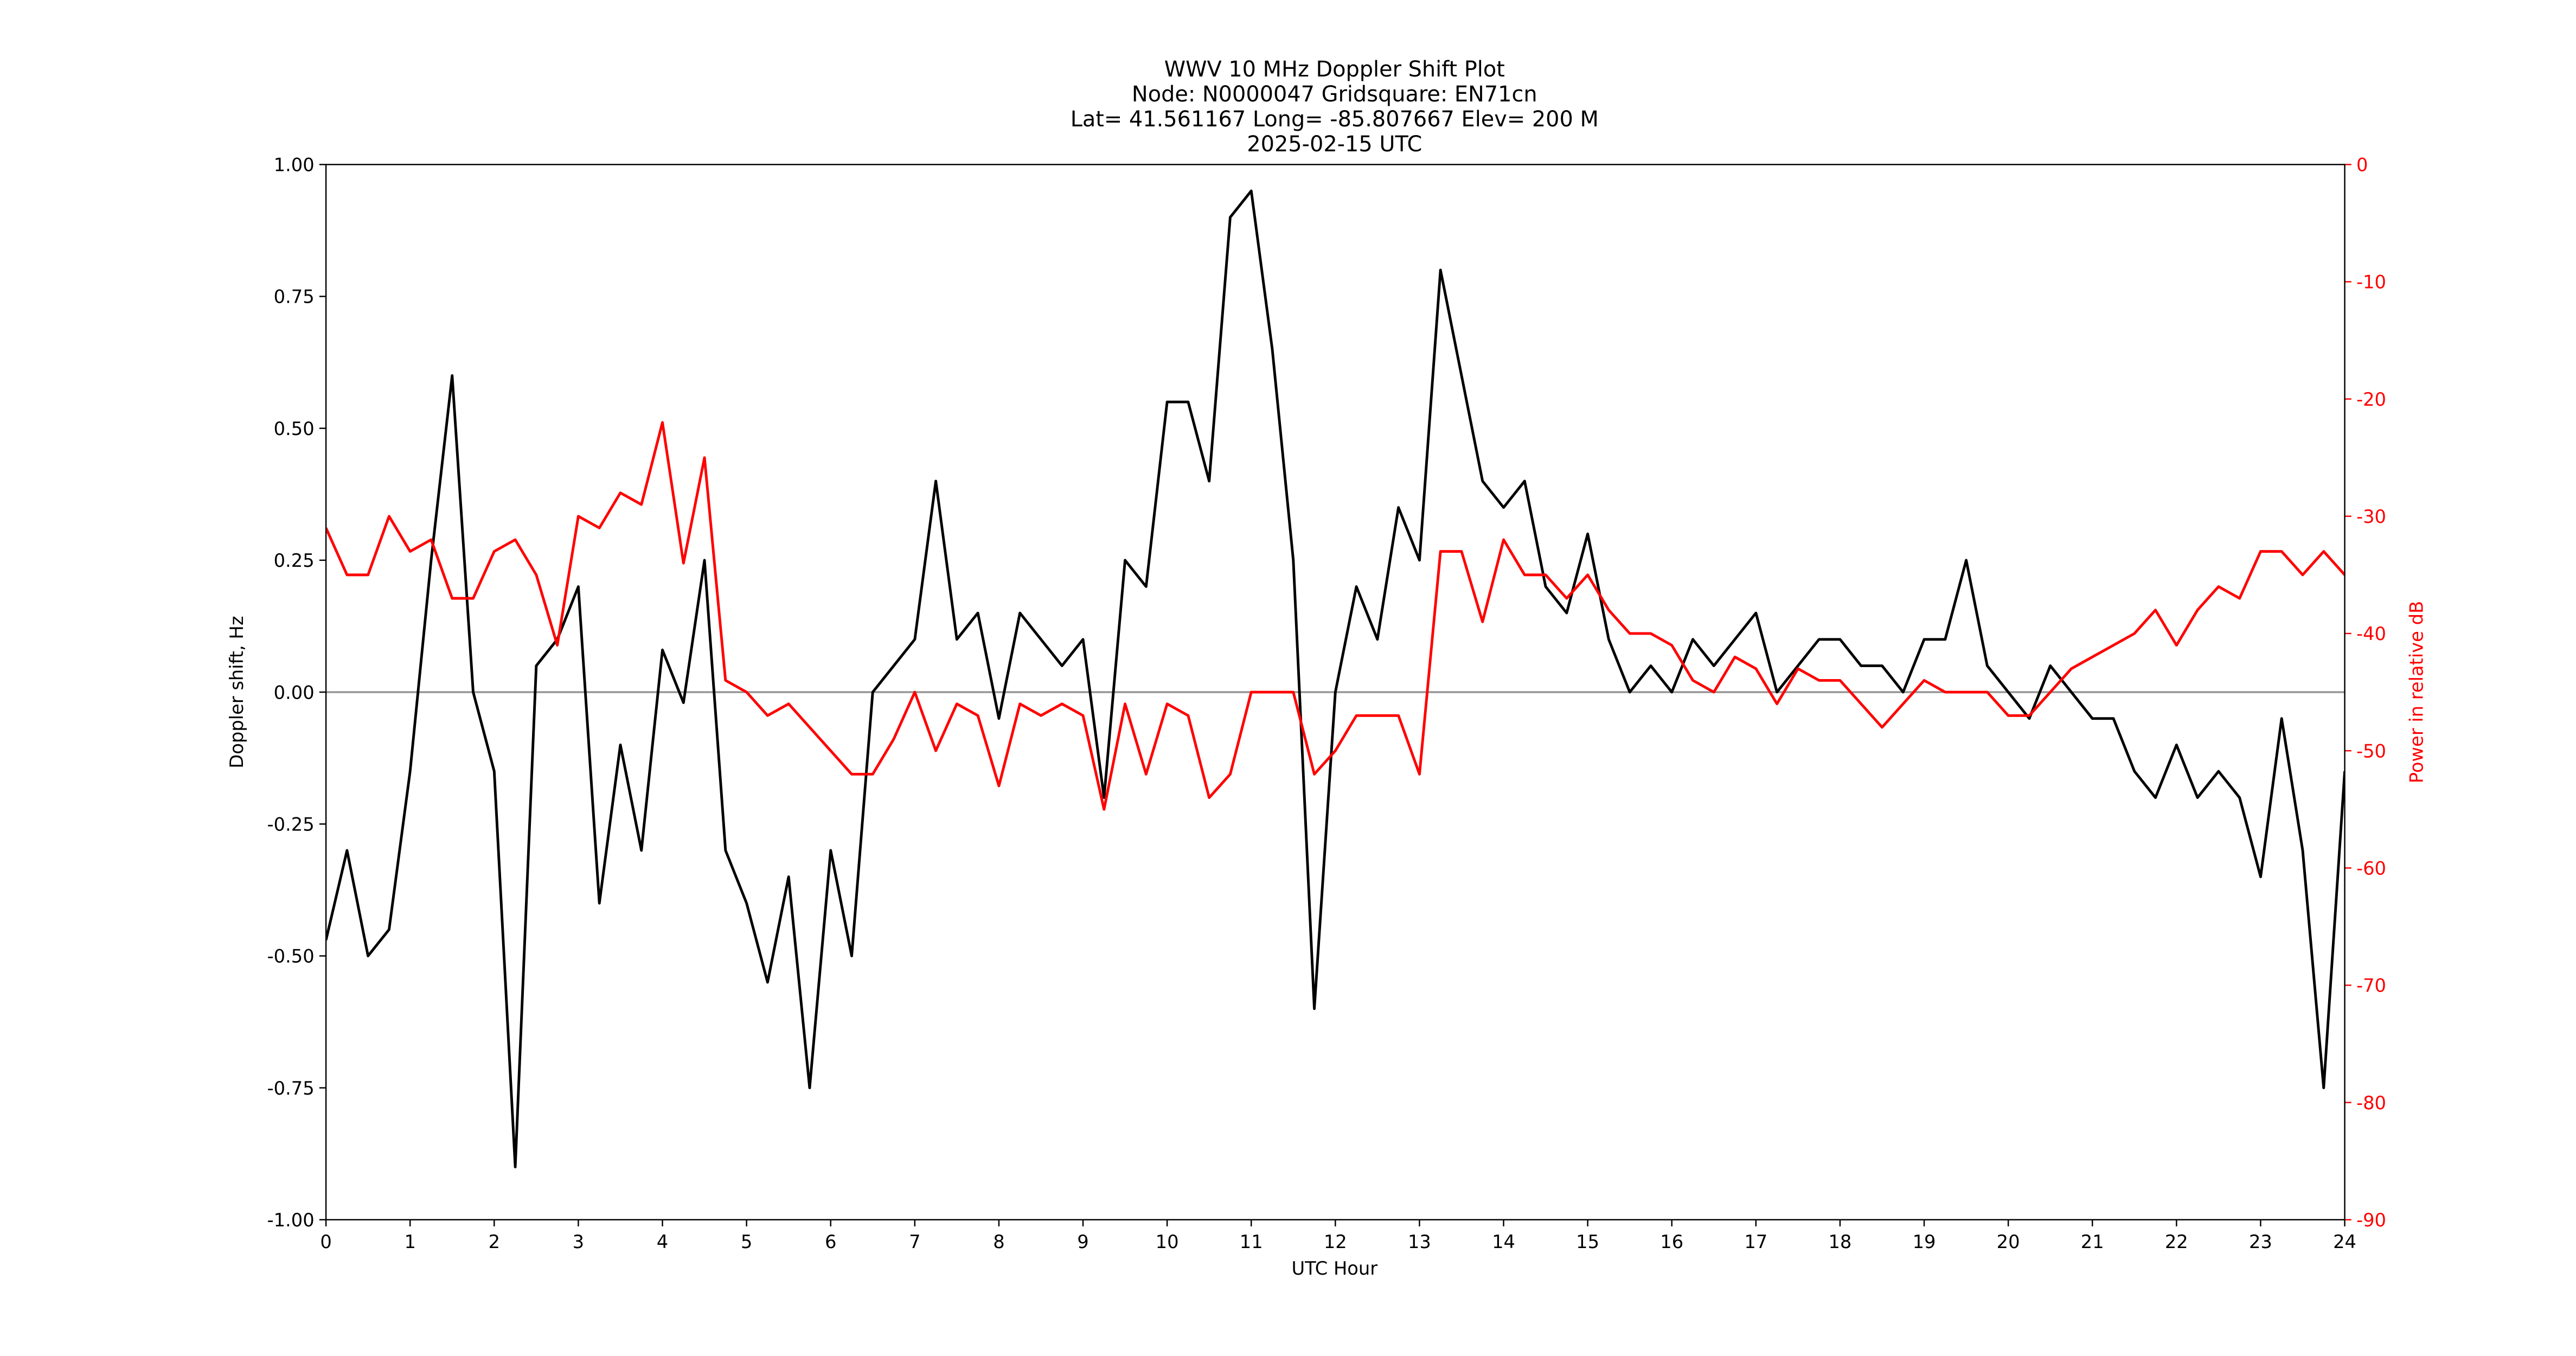  Describe the element at coordinates (1587, 1241) in the screenshot. I see `x-tick-label: 15` at that location.